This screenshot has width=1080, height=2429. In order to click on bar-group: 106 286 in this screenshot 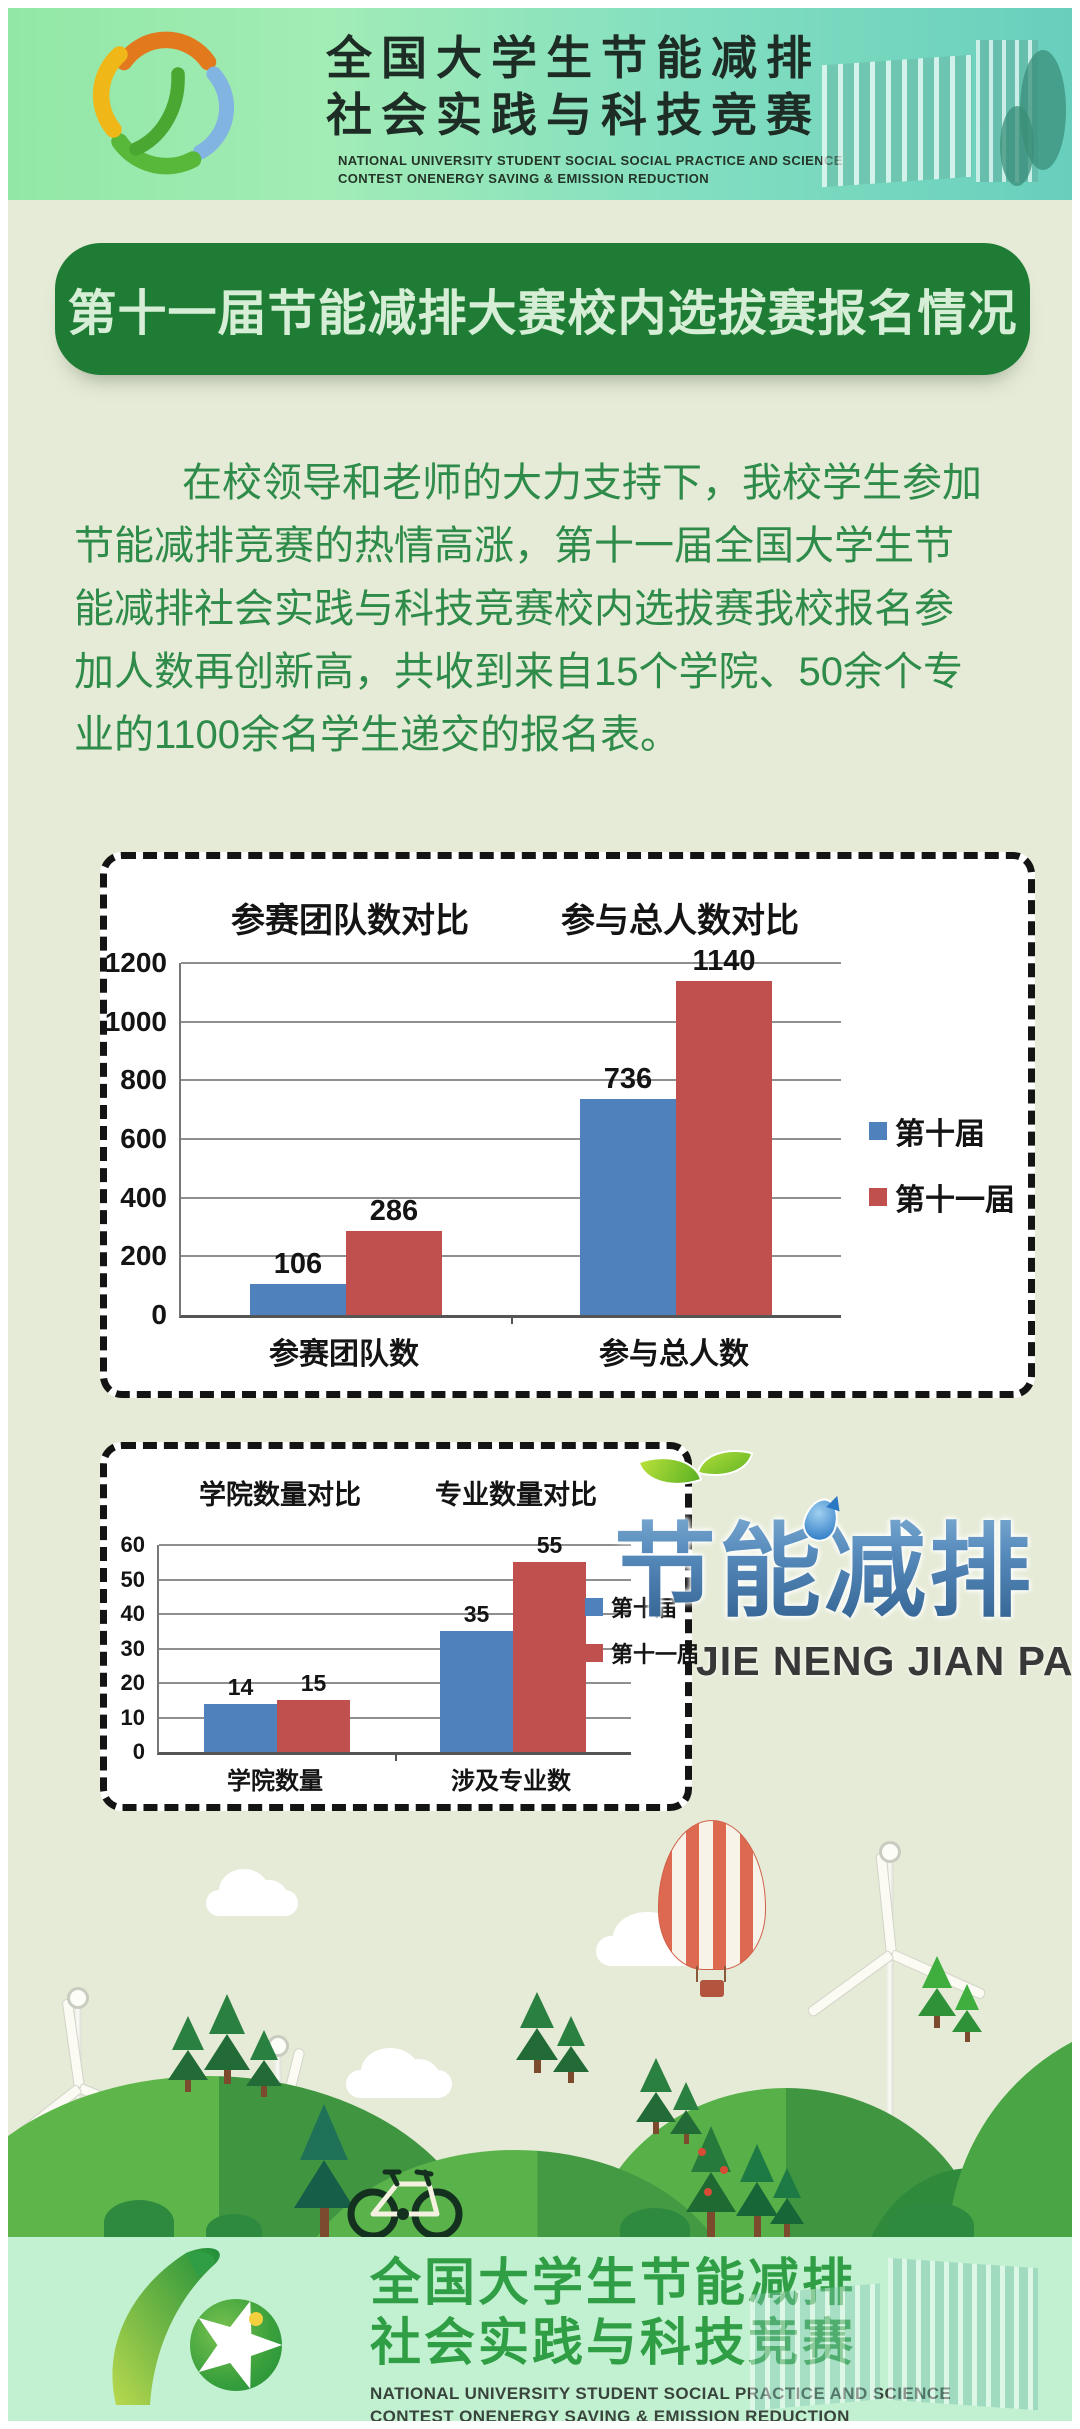, I will do `click(346, 1139)`.